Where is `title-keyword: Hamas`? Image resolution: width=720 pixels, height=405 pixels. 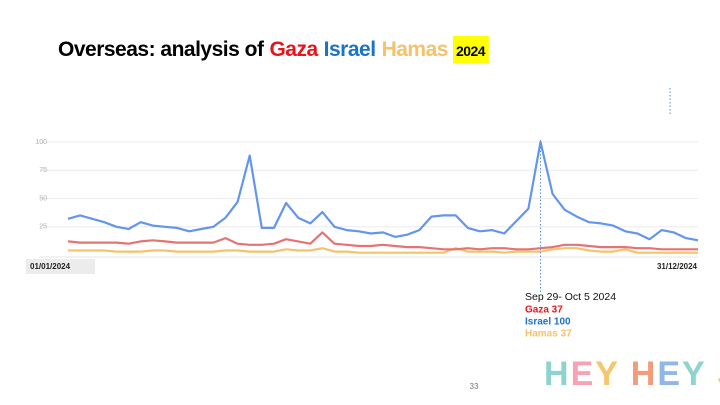 title-keyword: Hamas is located at coordinates (415, 49).